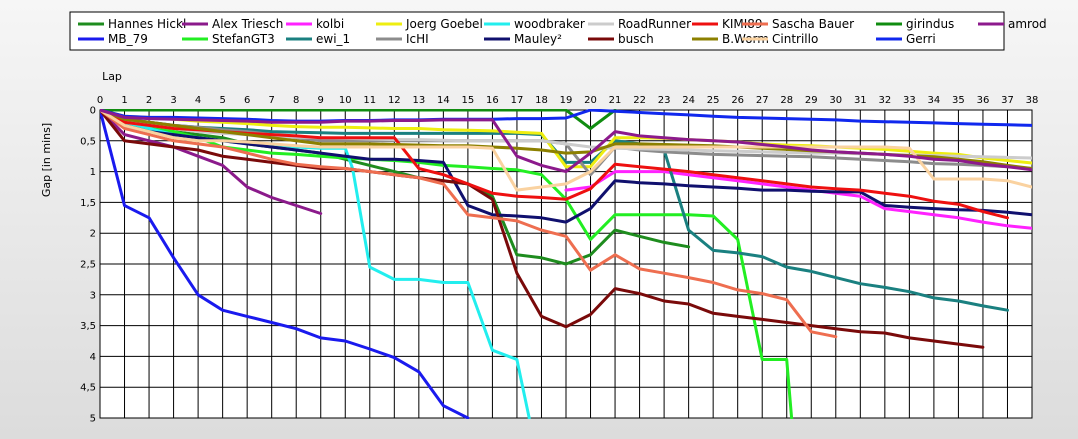  I want to click on y-tick-label: 1, so click(93, 172).